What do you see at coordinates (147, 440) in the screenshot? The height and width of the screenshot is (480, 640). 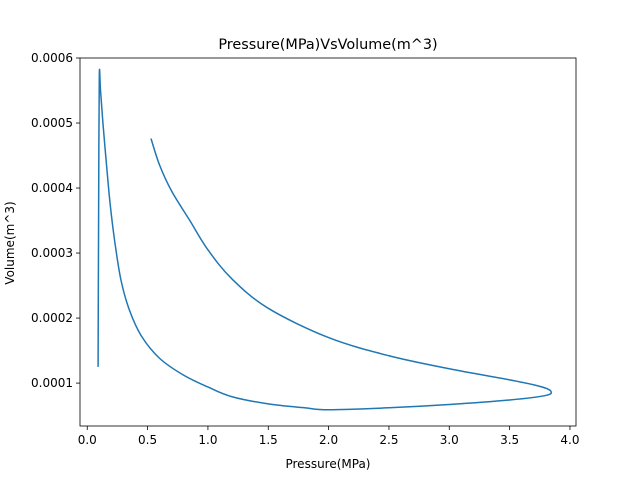 I see `x-tick-label: 0.5` at bounding box center [147, 440].